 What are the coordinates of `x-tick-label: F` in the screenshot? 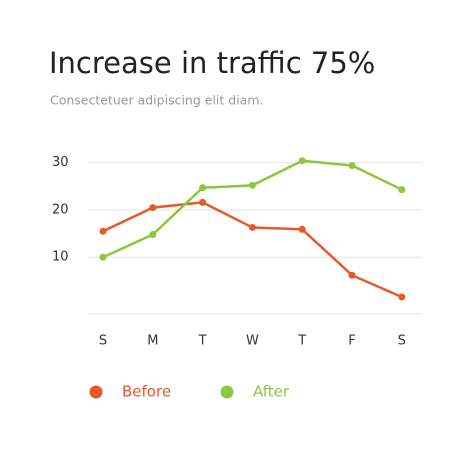 It's located at (351, 341).